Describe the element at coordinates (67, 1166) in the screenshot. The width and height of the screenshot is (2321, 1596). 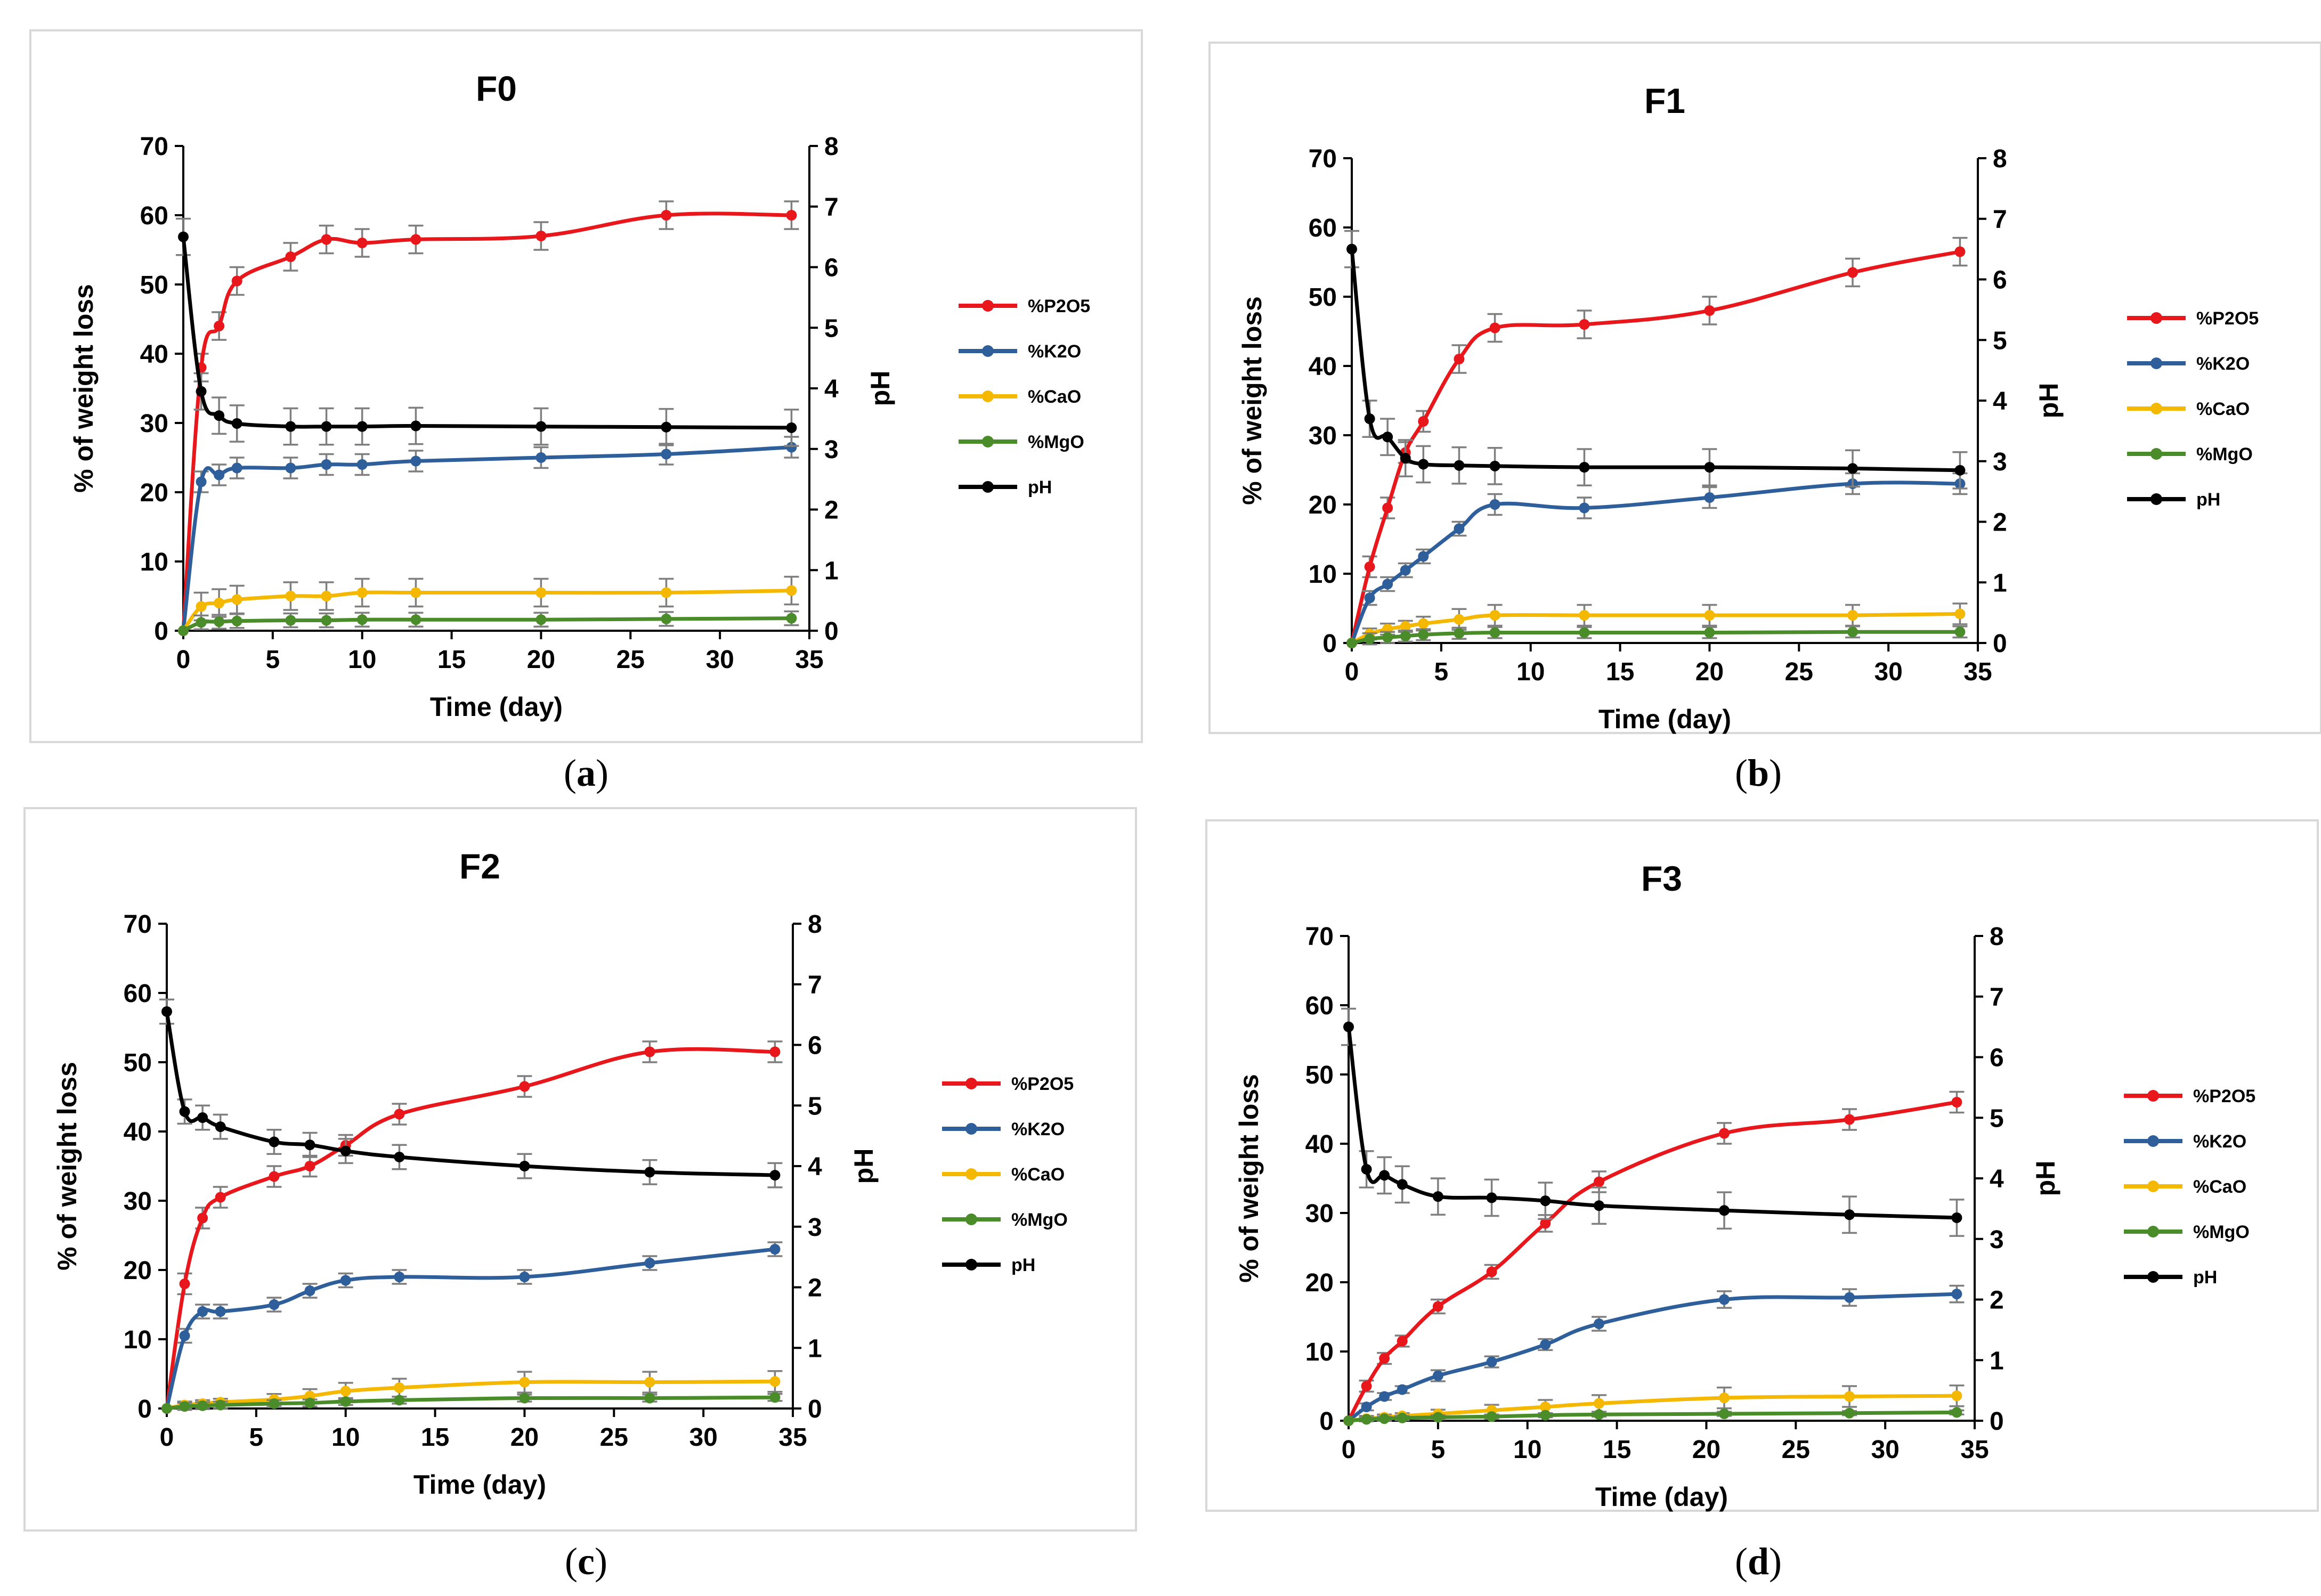
I see `y-axis-label: % of weight loss` at that location.